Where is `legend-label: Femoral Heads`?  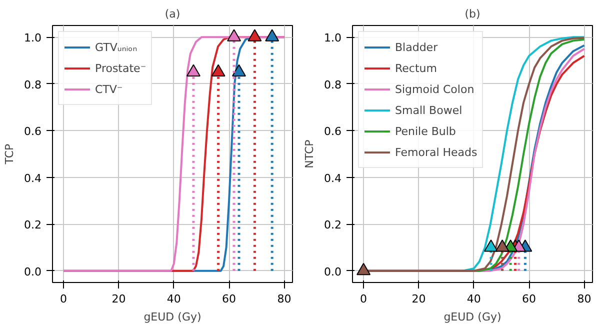 legend-label: Femoral Heads is located at coordinates (436, 152).